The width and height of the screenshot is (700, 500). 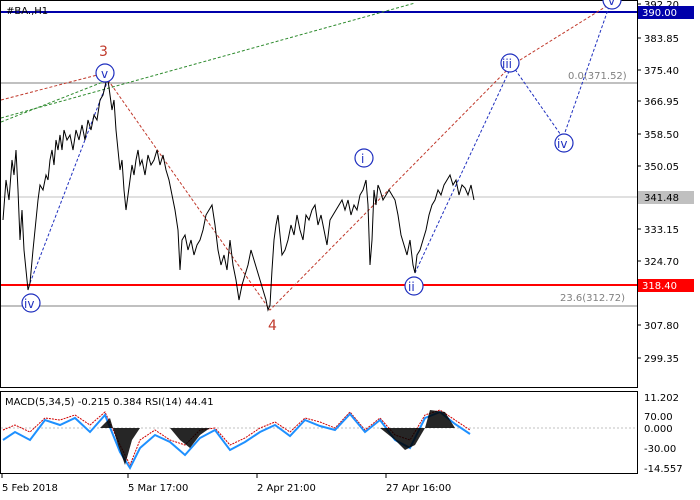 I want to click on wave-label-red-4: 4, so click(x=272, y=326).